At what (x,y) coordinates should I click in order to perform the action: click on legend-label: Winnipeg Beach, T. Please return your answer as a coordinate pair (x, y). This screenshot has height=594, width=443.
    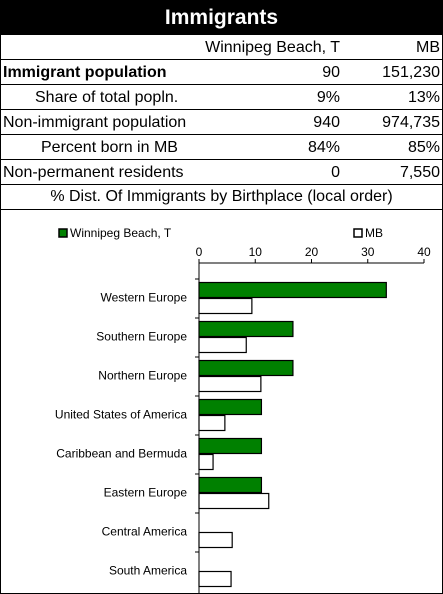
    Looking at the image, I should click on (121, 233).